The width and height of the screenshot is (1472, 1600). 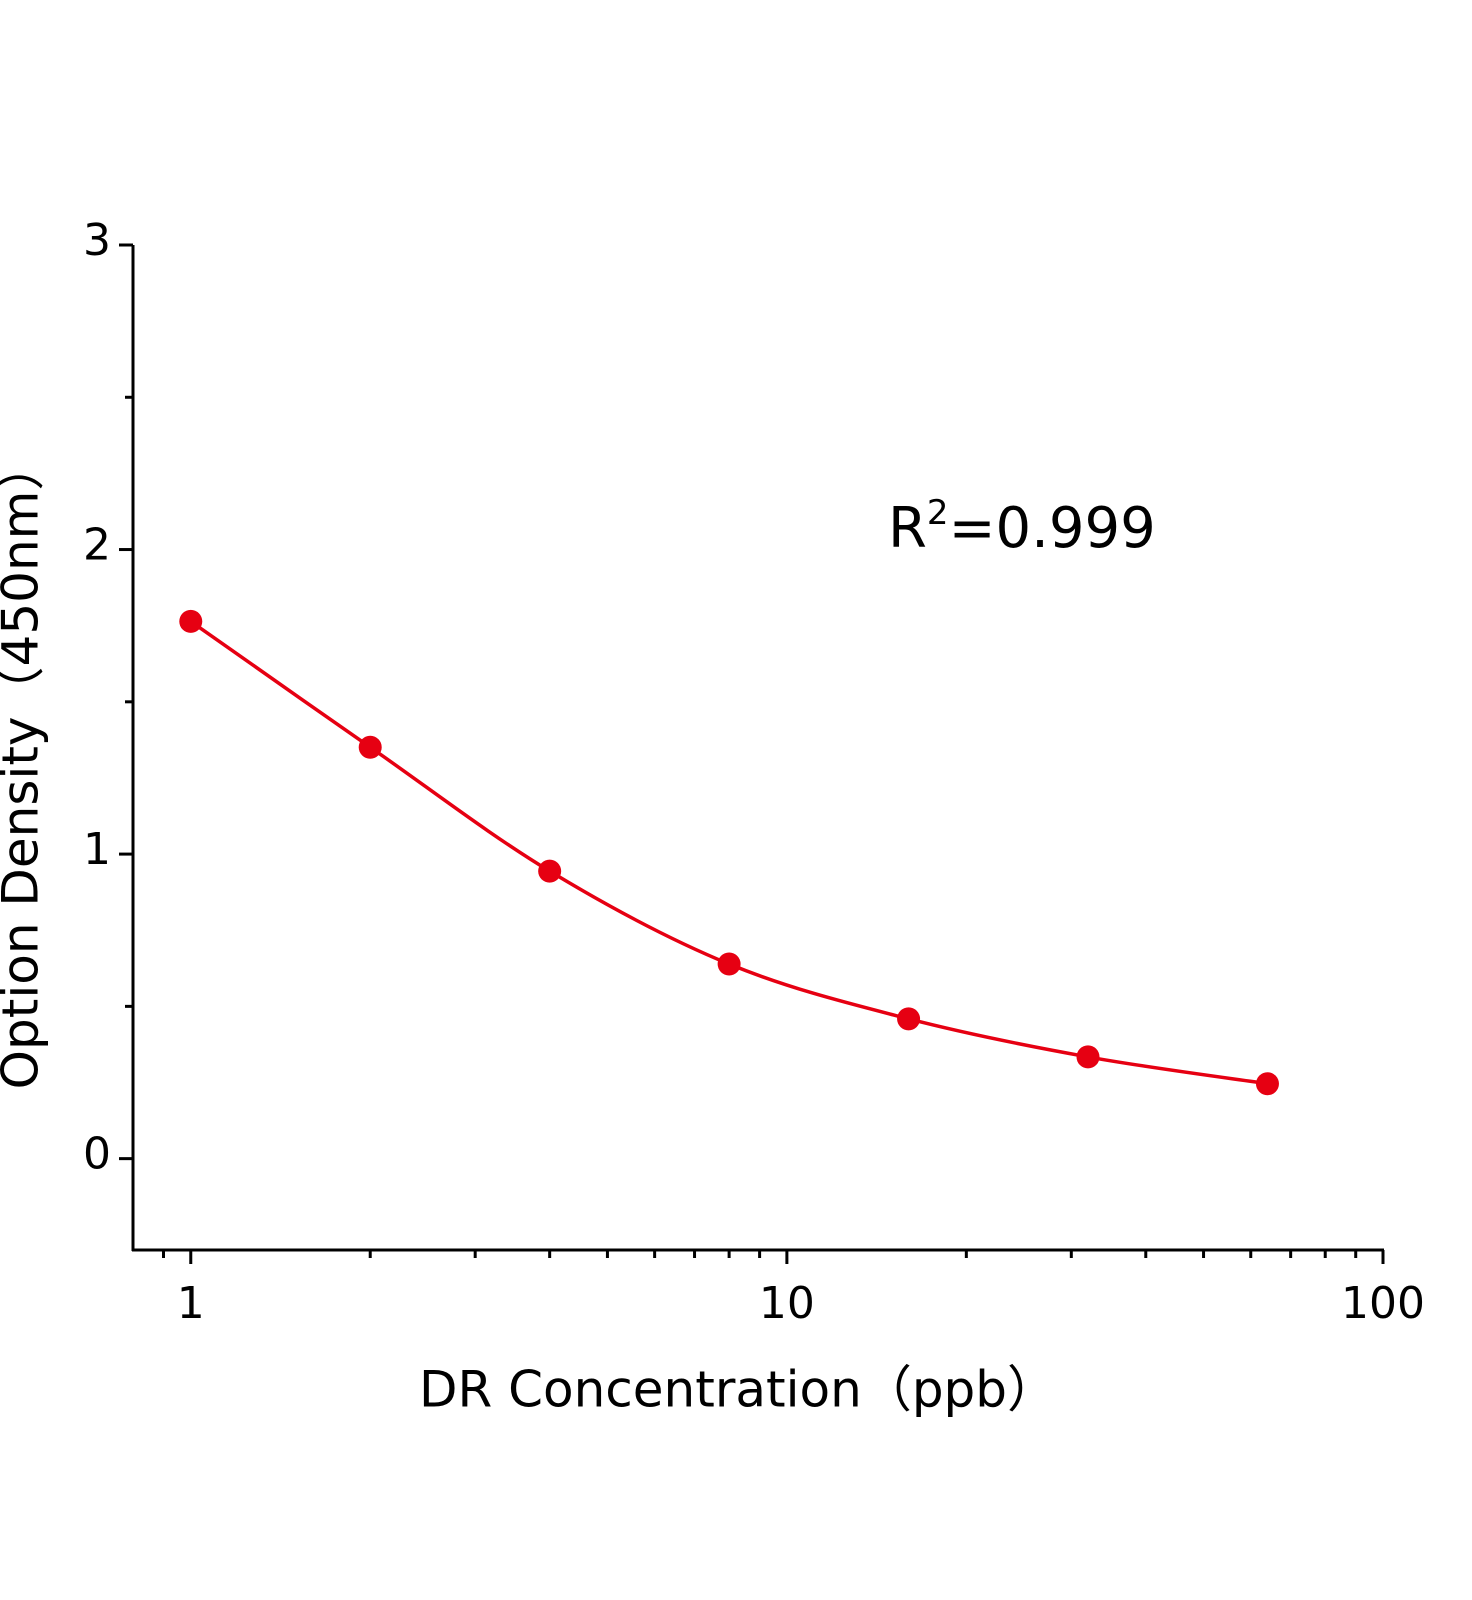 What do you see at coordinates (191, 1303) in the screenshot?
I see `x-tick-label: 1` at bounding box center [191, 1303].